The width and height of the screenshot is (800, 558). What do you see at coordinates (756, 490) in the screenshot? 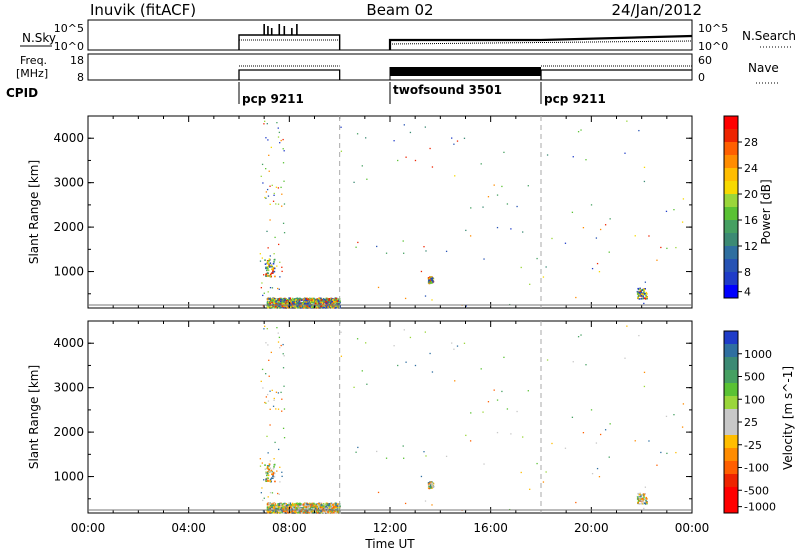
I see `colorbar-tick-label: -500` at bounding box center [756, 490].